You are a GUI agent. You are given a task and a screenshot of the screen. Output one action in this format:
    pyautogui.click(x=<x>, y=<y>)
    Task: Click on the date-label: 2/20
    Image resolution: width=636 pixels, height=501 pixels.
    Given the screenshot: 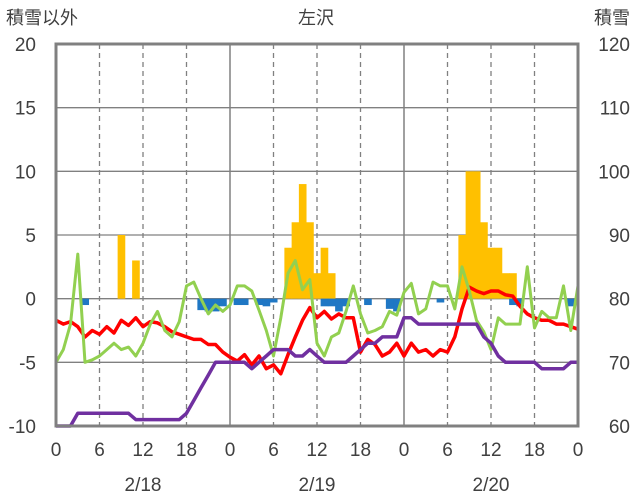 What is the action you would take?
    pyautogui.click(x=491, y=485)
    